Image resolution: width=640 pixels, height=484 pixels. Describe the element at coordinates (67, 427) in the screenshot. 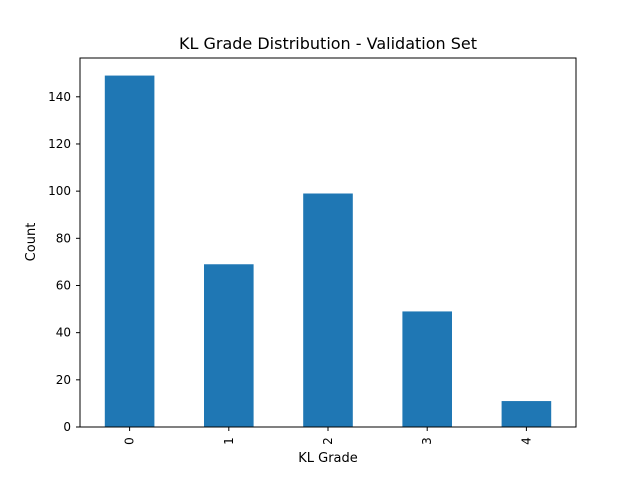

I see `y-tick-label: 0` at that location.